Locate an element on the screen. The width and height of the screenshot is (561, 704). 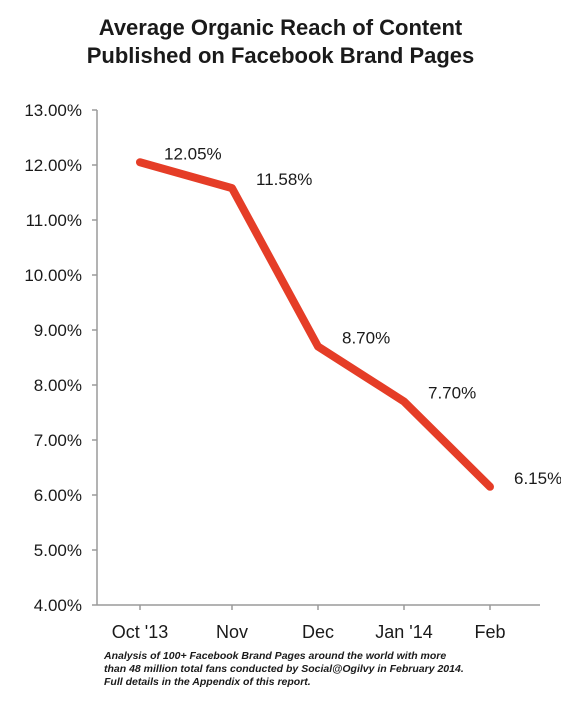
x-tick-label: Feb is located at coordinates (489, 632).